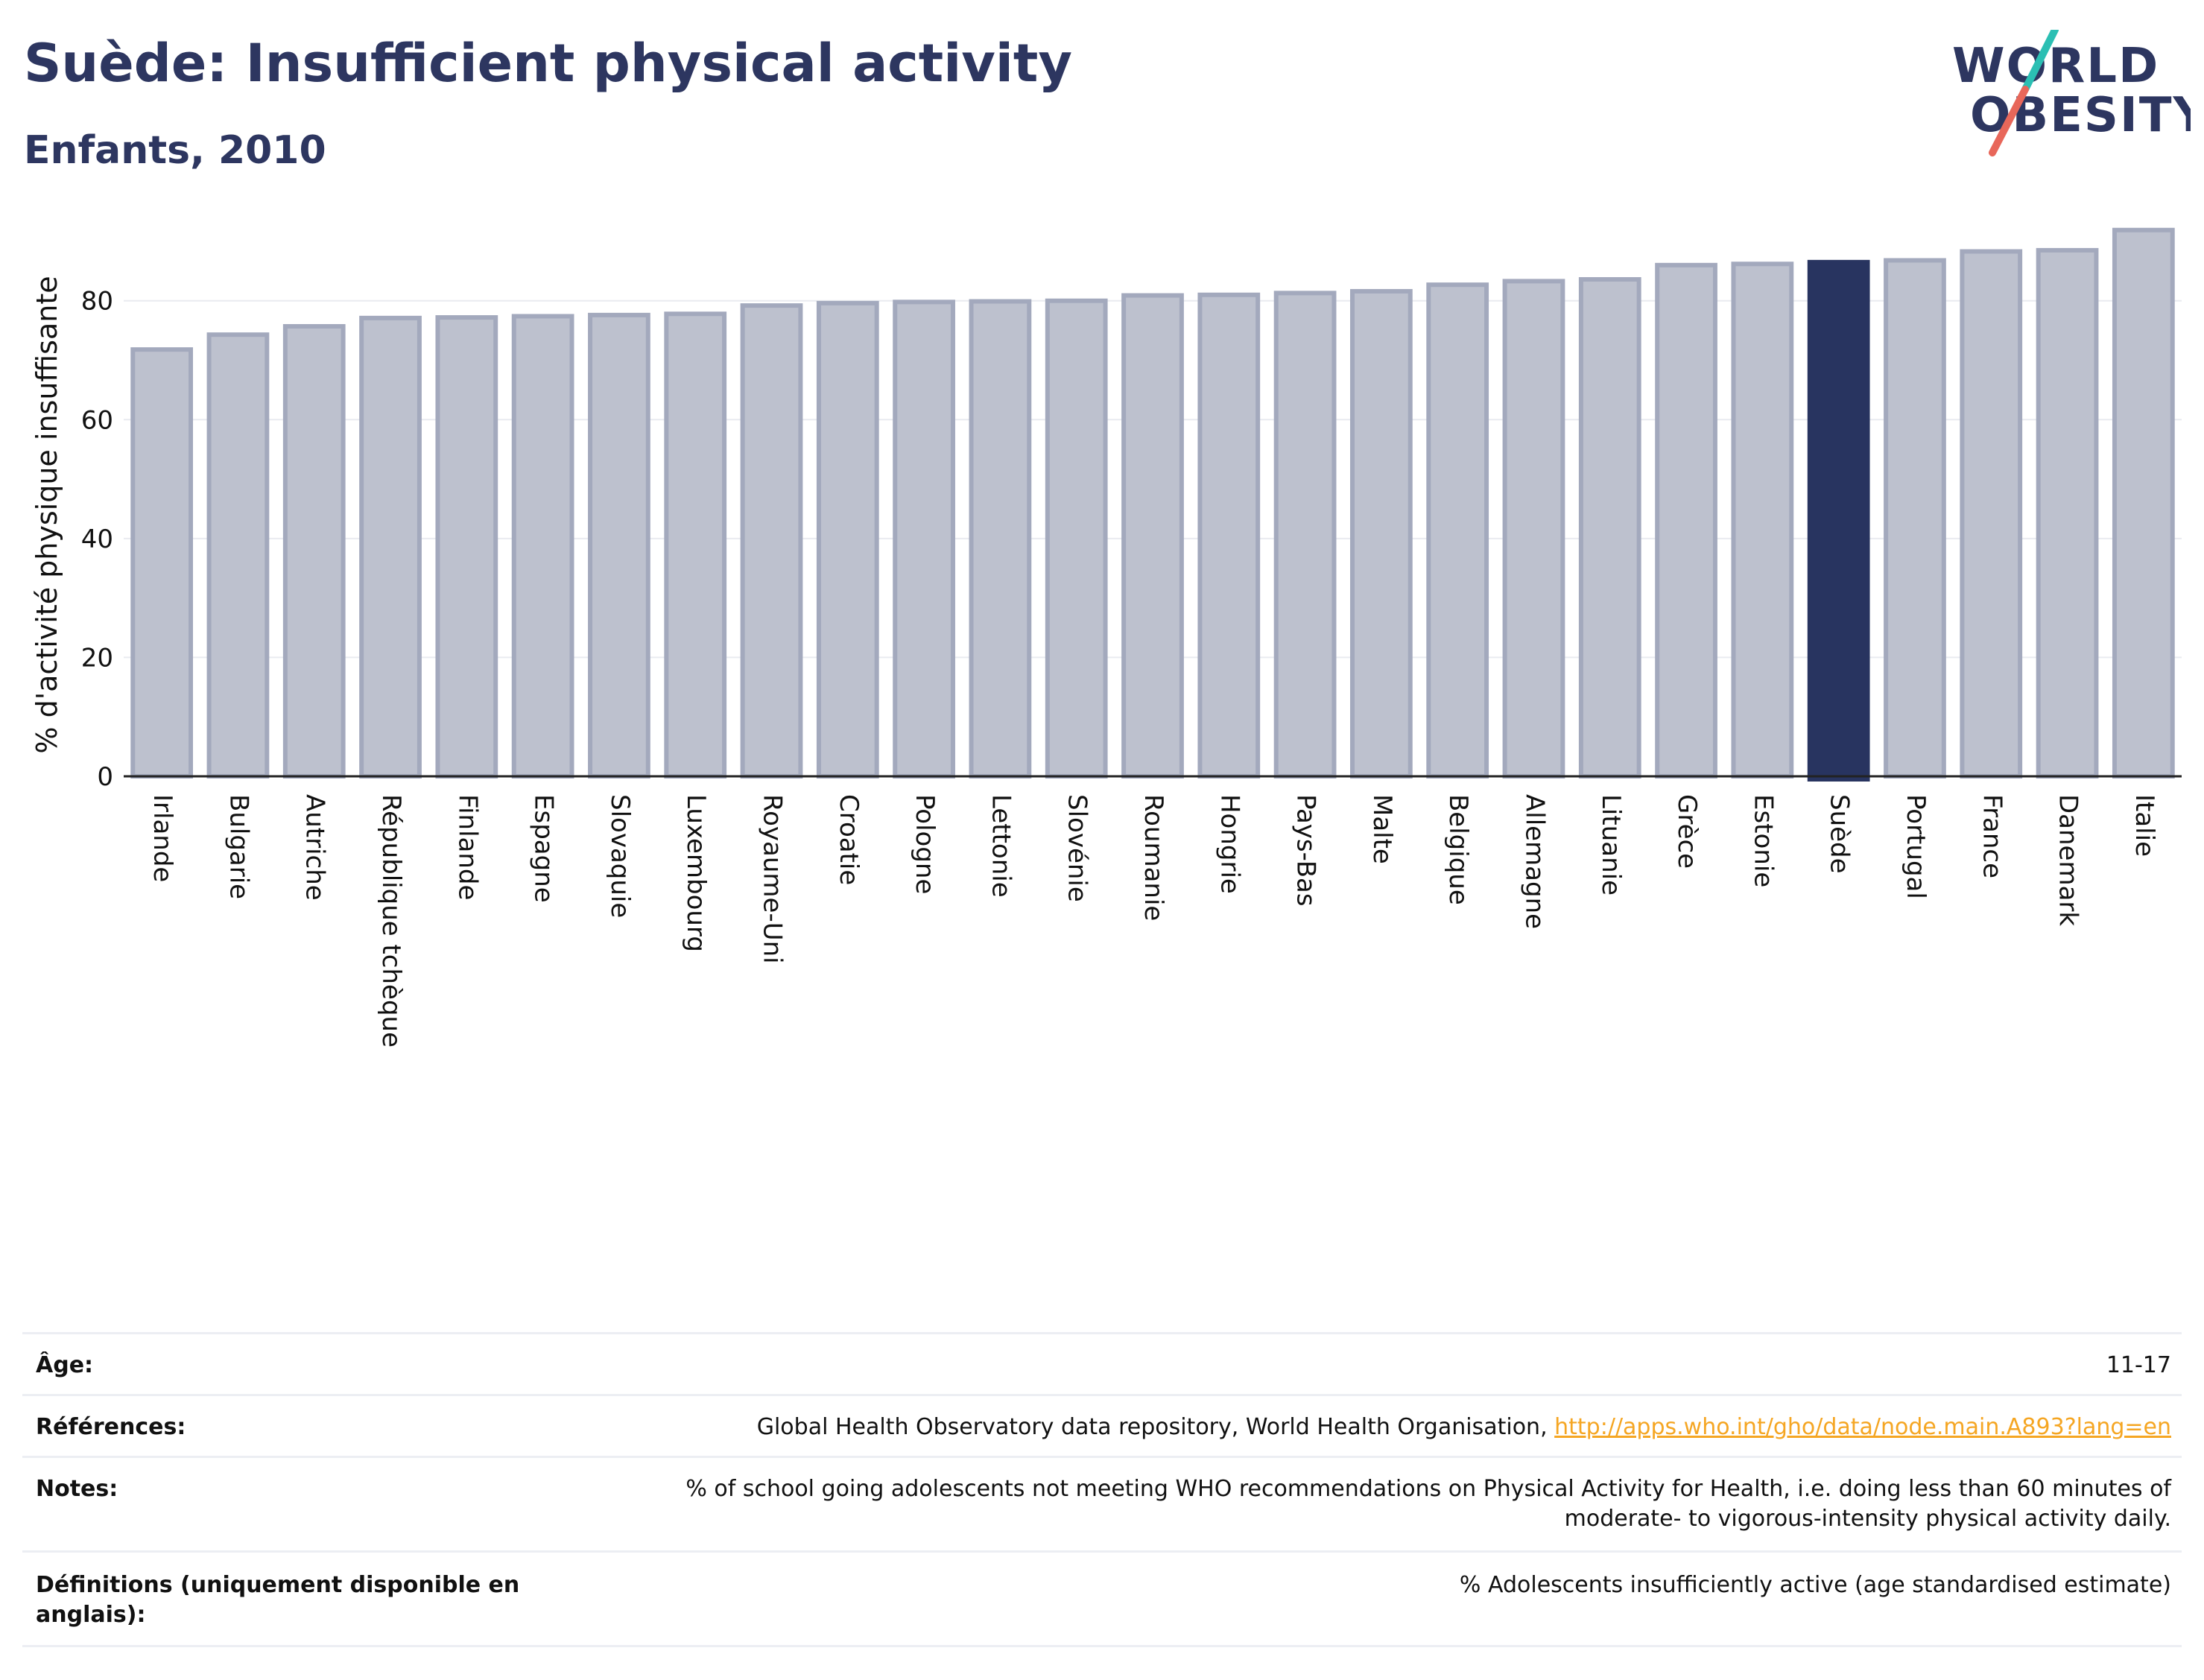 The image size is (2204, 1680). What do you see at coordinates (773, 879) in the screenshot?
I see `x-tick-label: Royaume-Uni` at bounding box center [773, 879].